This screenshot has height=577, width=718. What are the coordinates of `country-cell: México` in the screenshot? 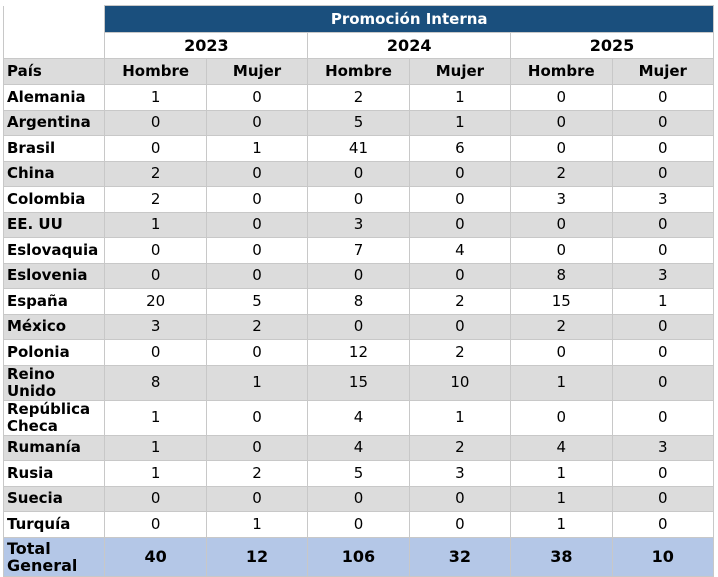 It's located at (54, 326).